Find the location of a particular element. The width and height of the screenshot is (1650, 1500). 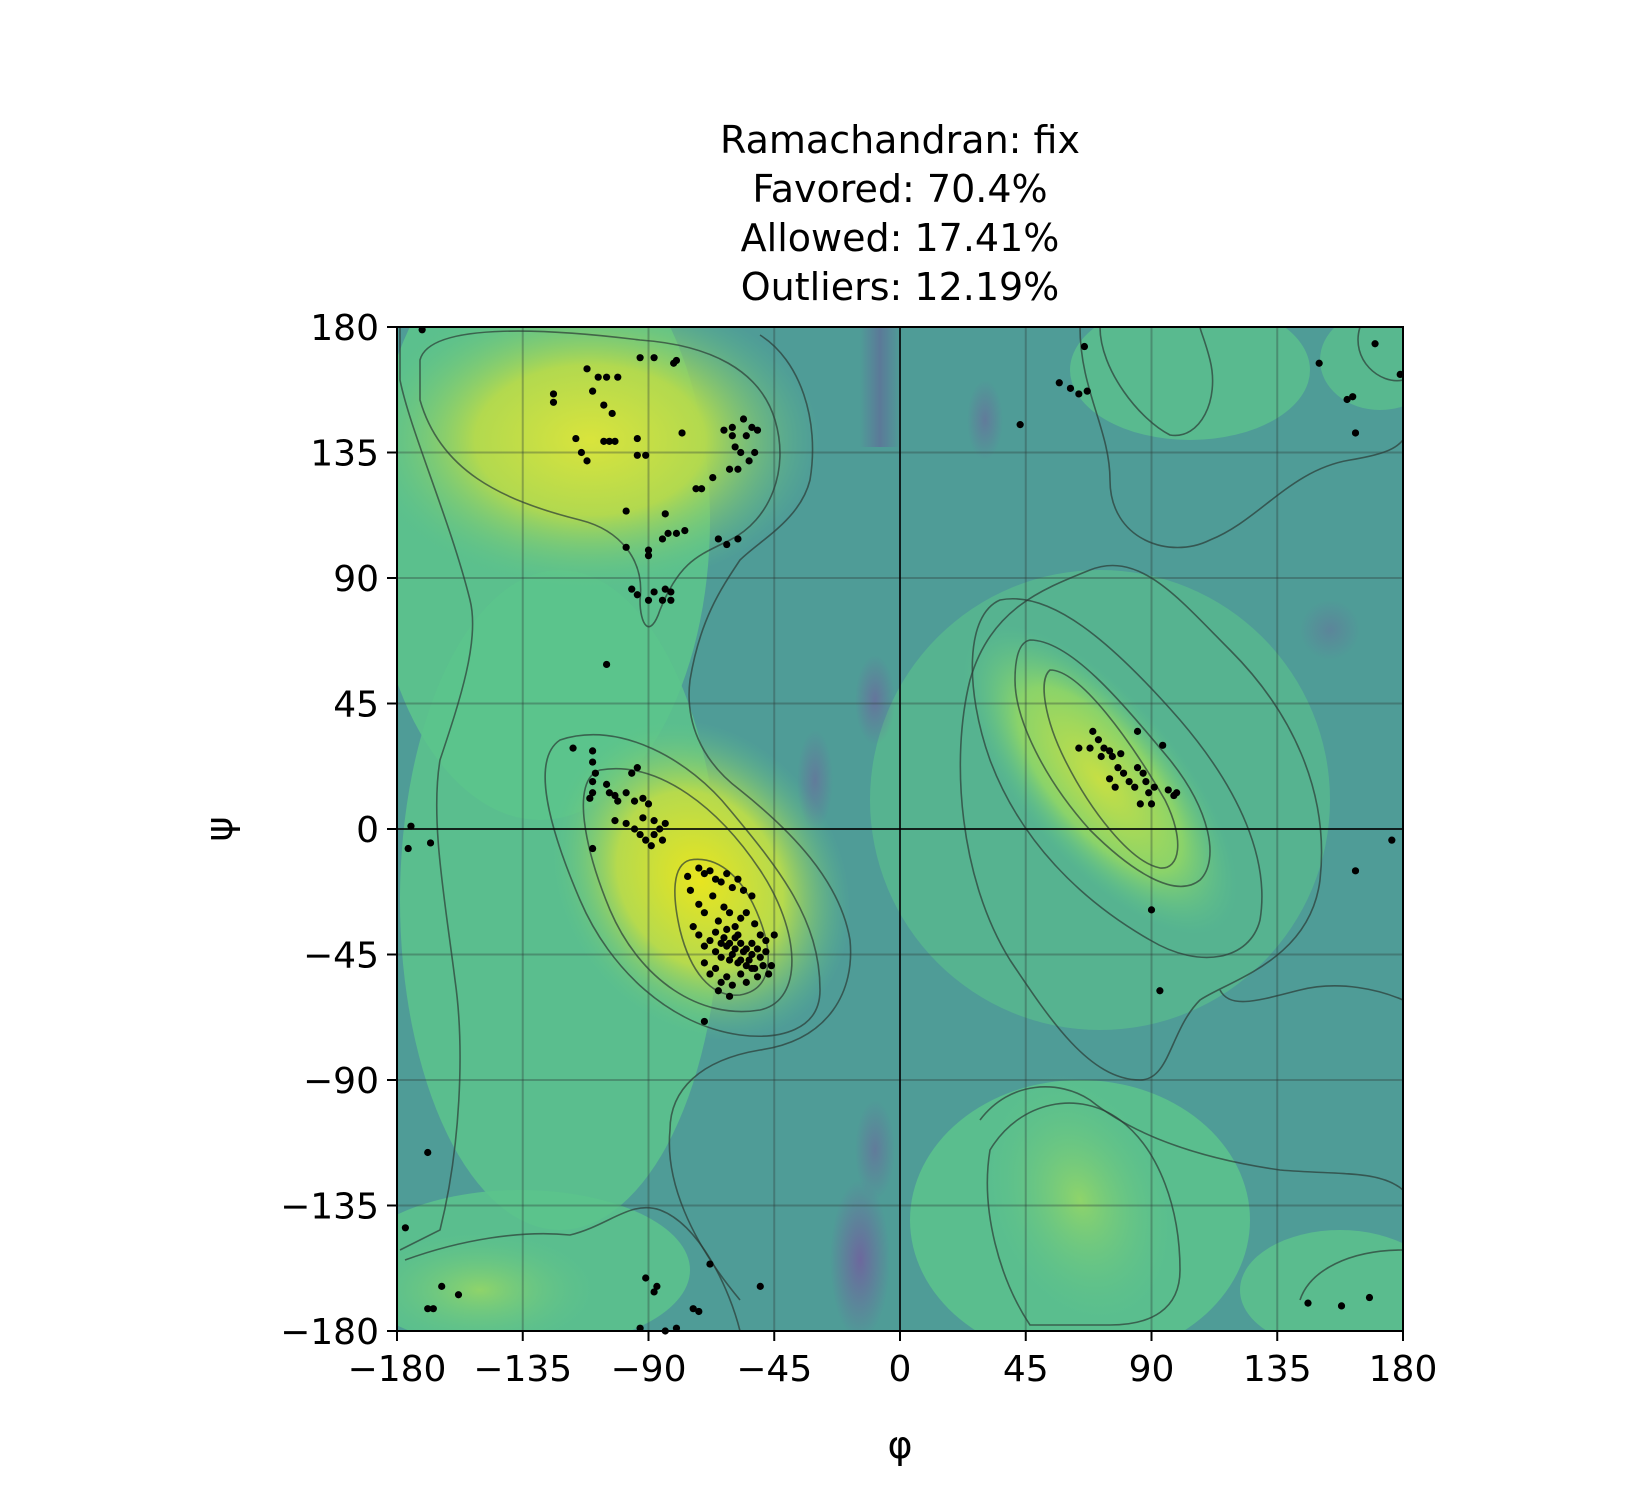

y-tick-label: 90 is located at coordinates (356, 579).